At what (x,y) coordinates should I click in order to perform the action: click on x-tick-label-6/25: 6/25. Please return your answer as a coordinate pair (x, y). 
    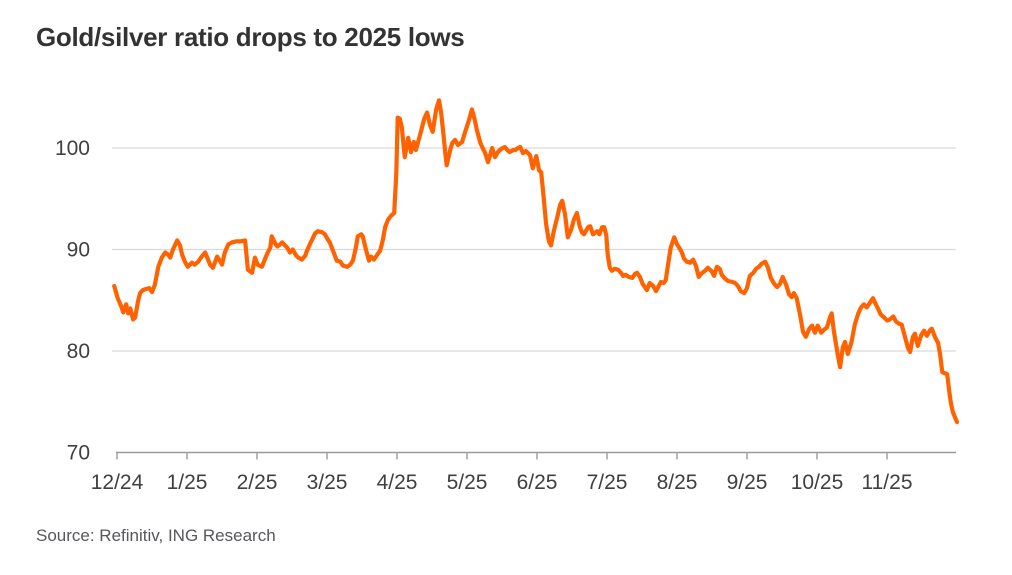
    Looking at the image, I should click on (537, 482).